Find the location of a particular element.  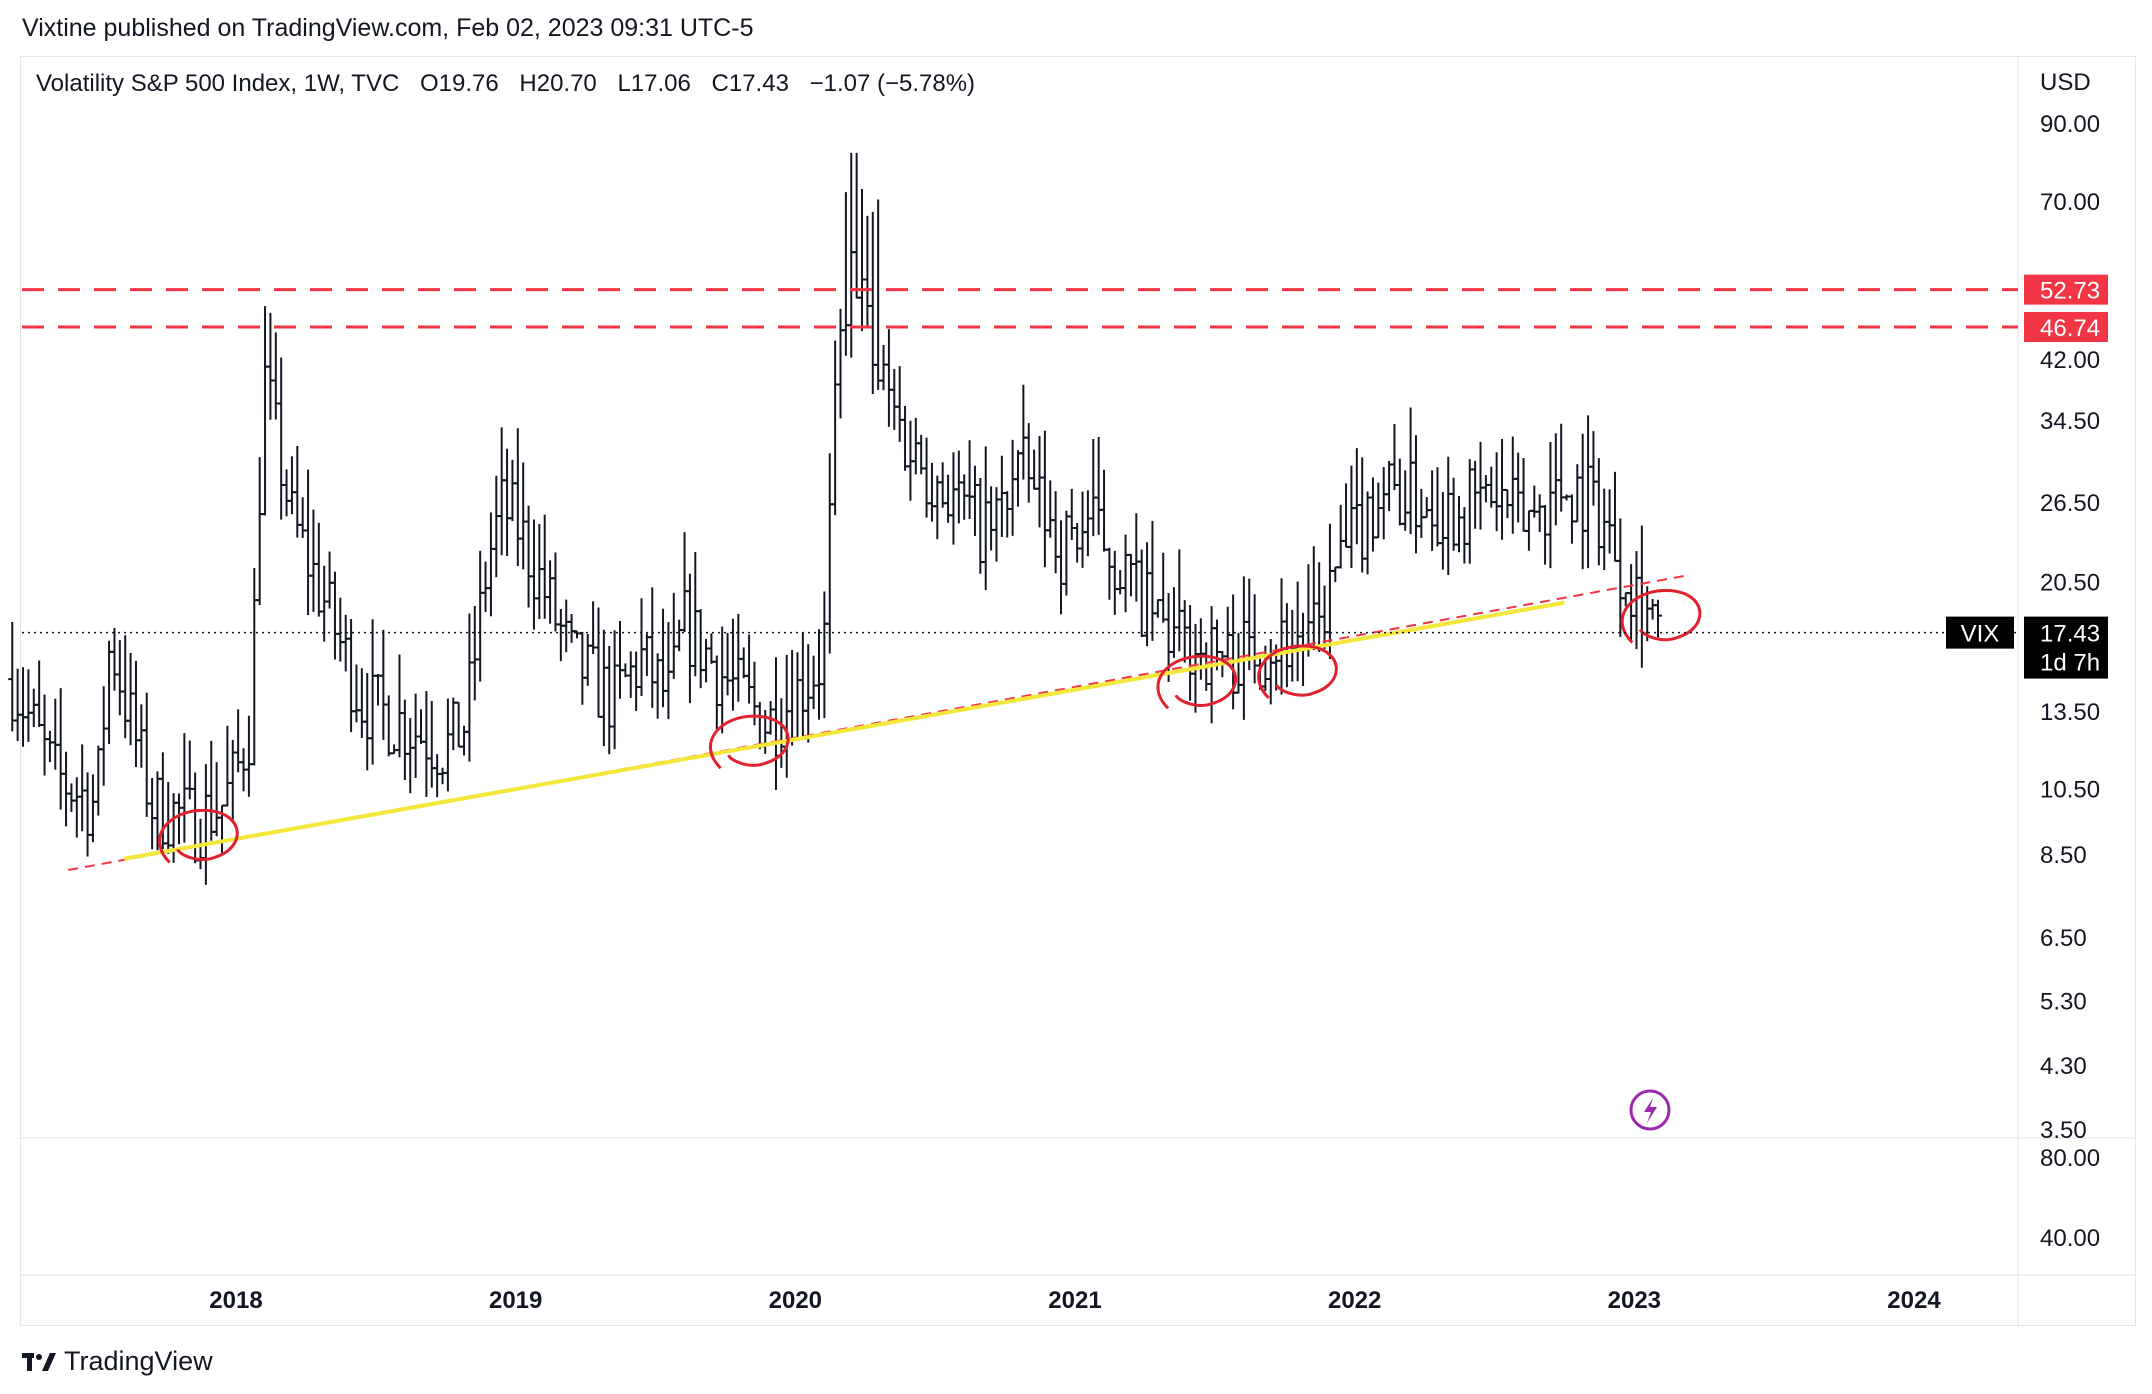

currency-label: USD is located at coordinates (2065, 82).